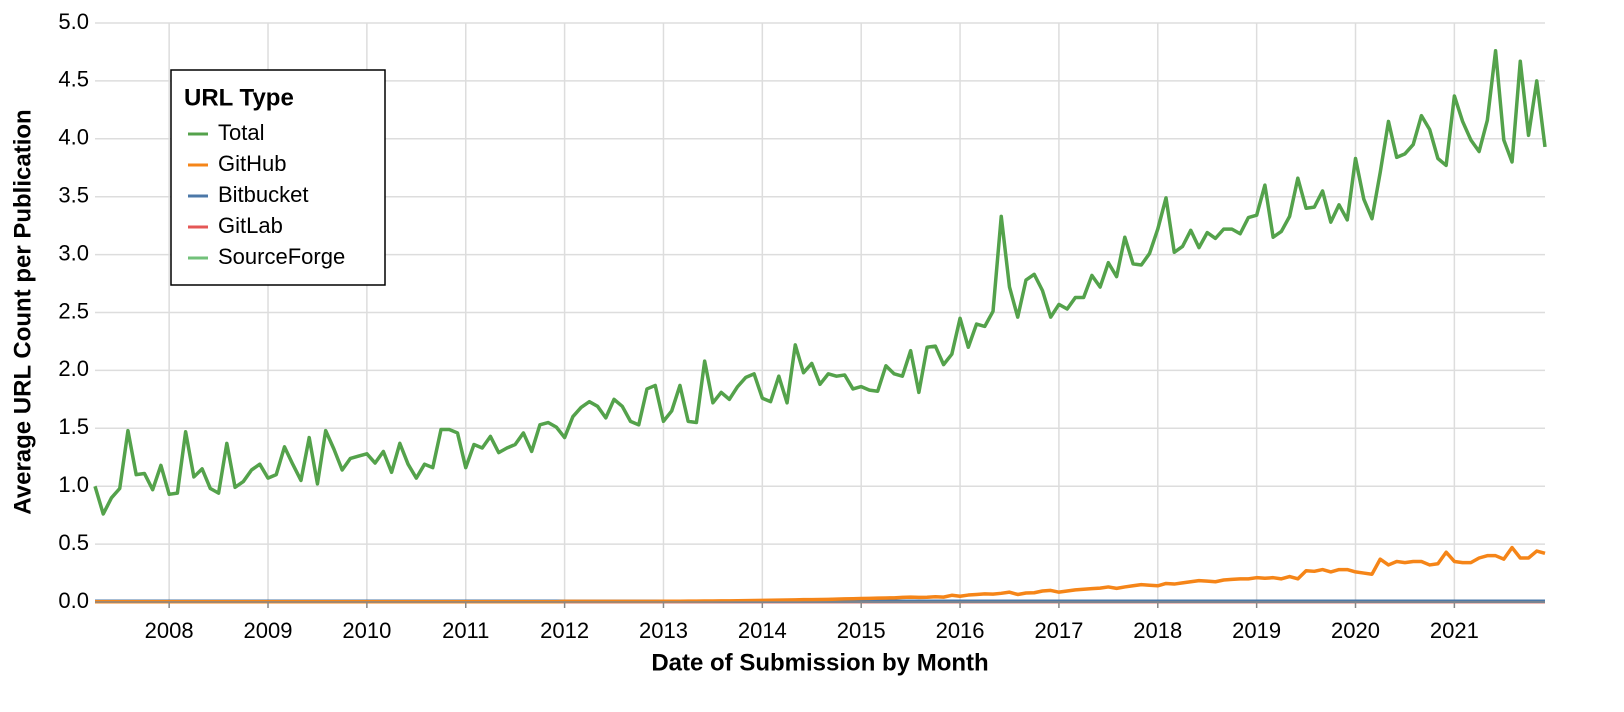 This screenshot has width=1624, height=712. I want to click on x-tick-label: 2018, so click(1157, 630).